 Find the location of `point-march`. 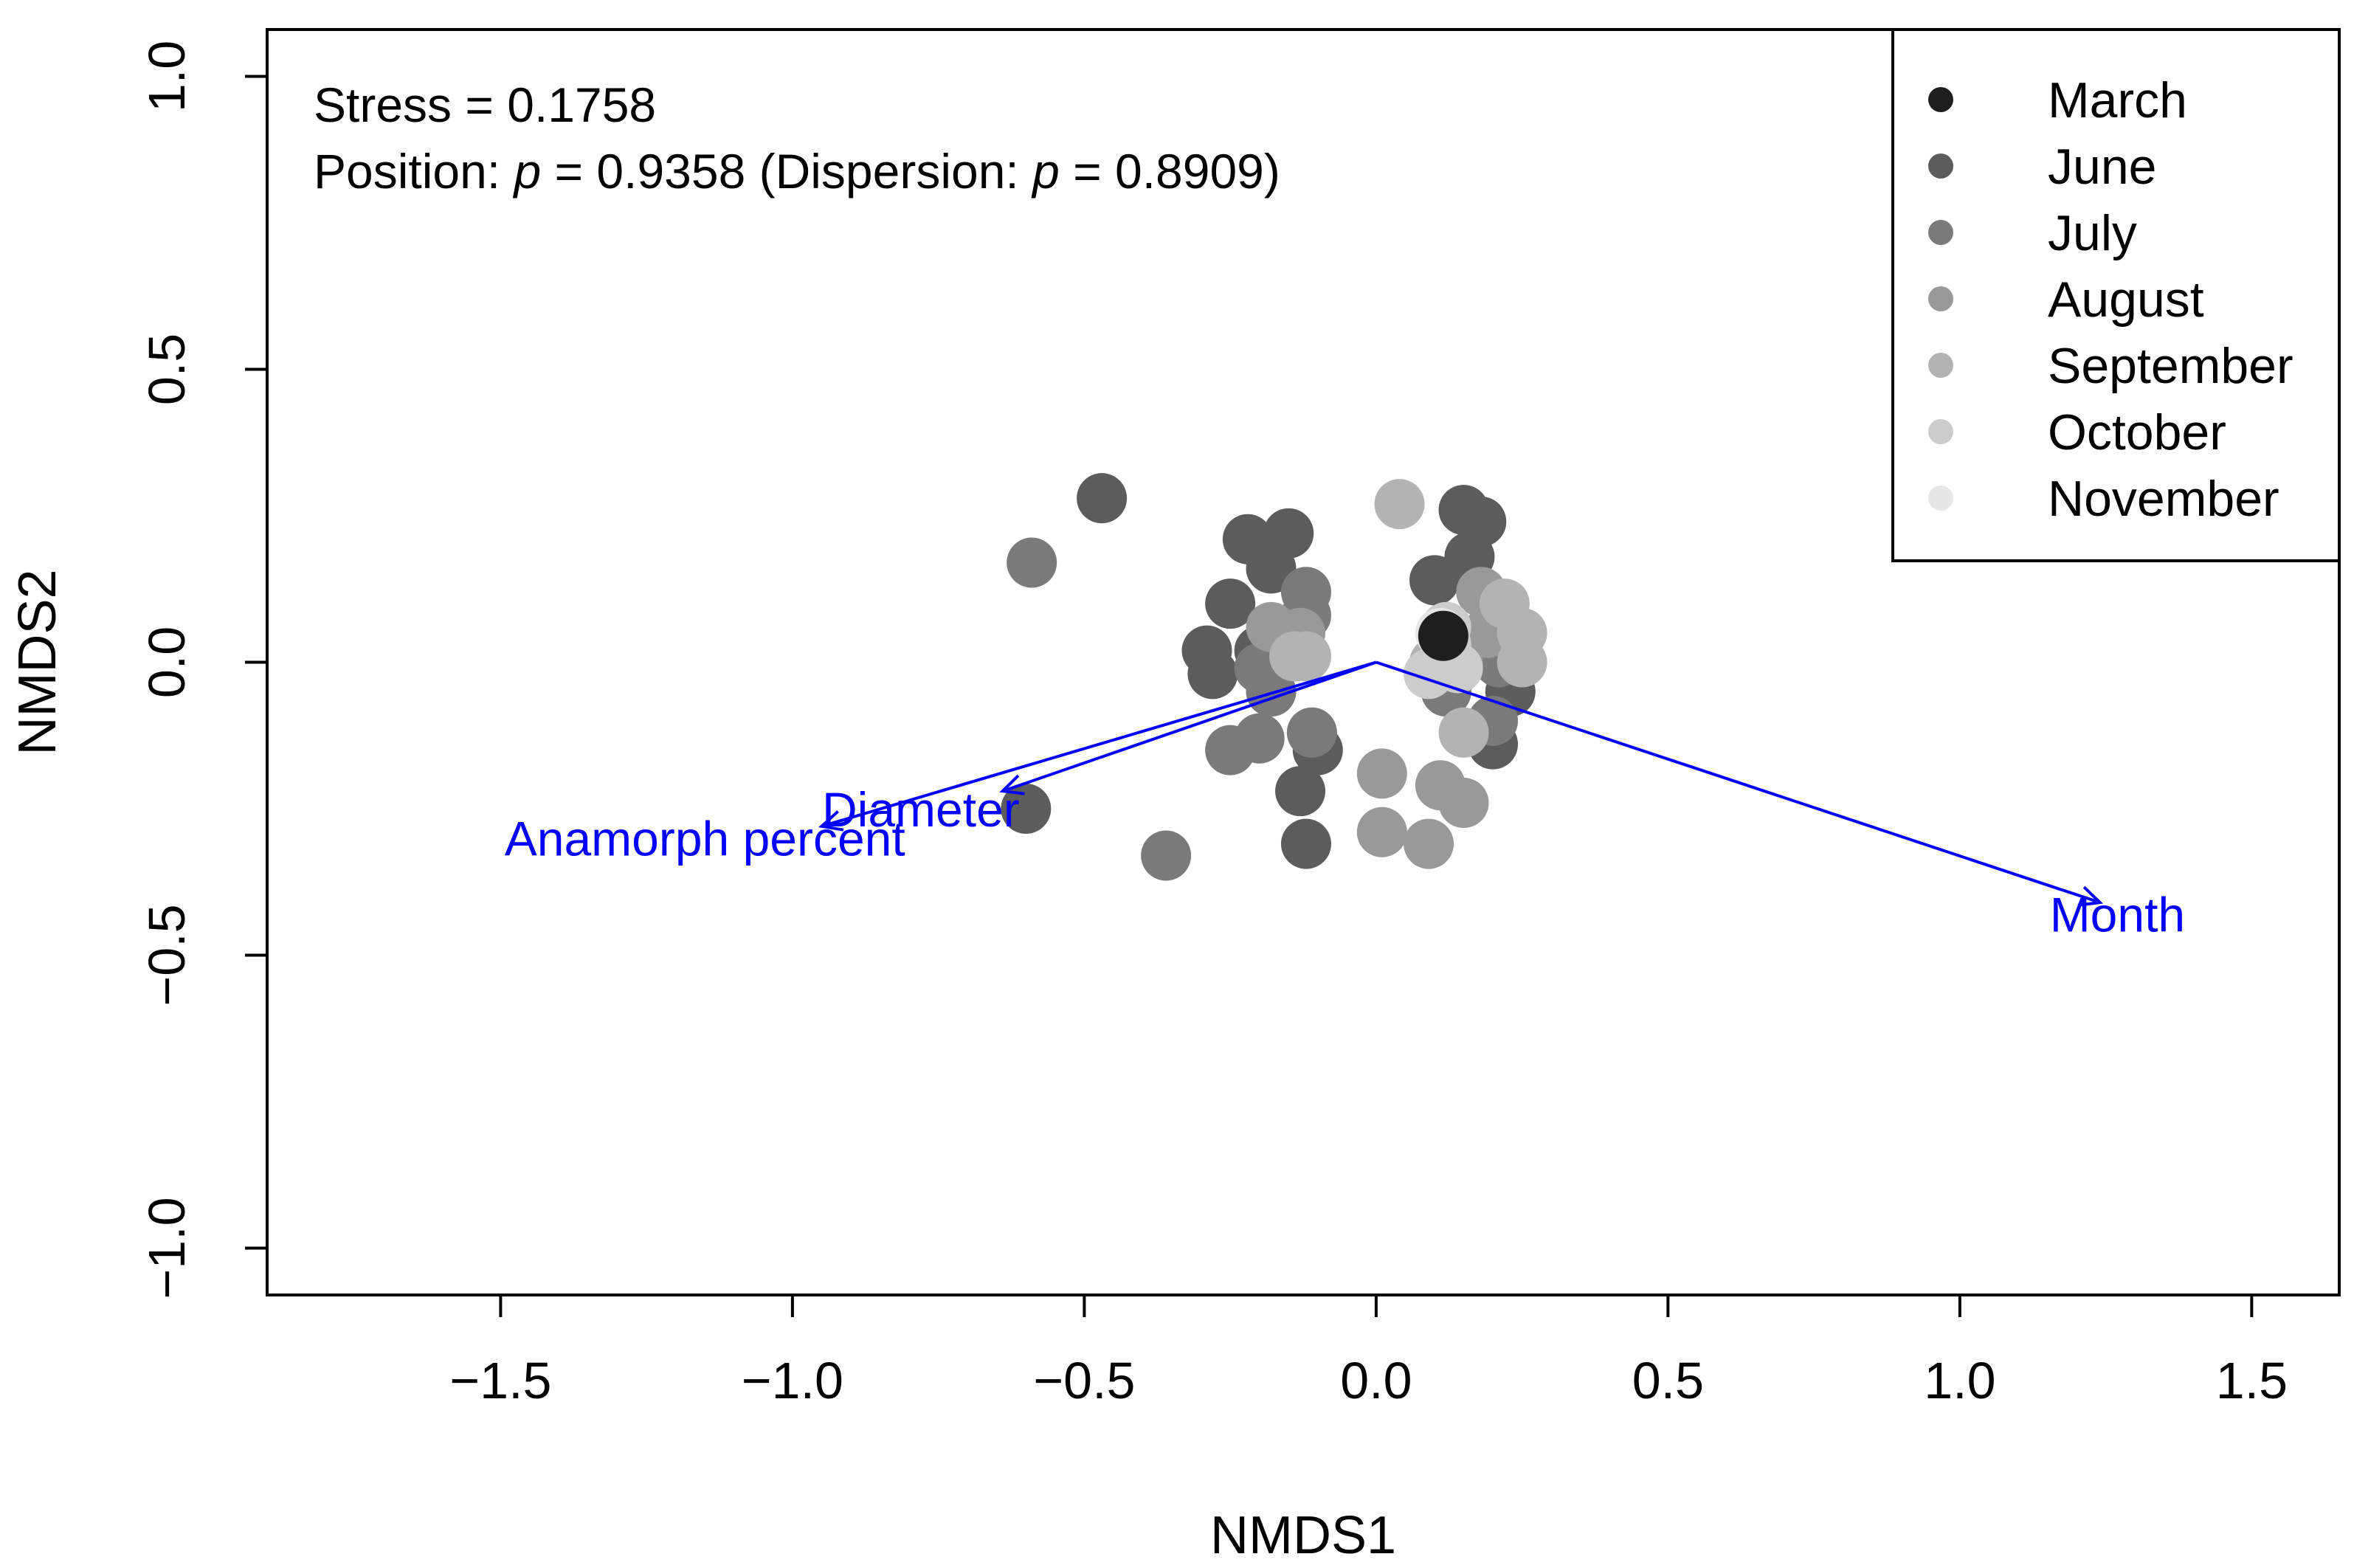

point-march is located at coordinates (1443, 635).